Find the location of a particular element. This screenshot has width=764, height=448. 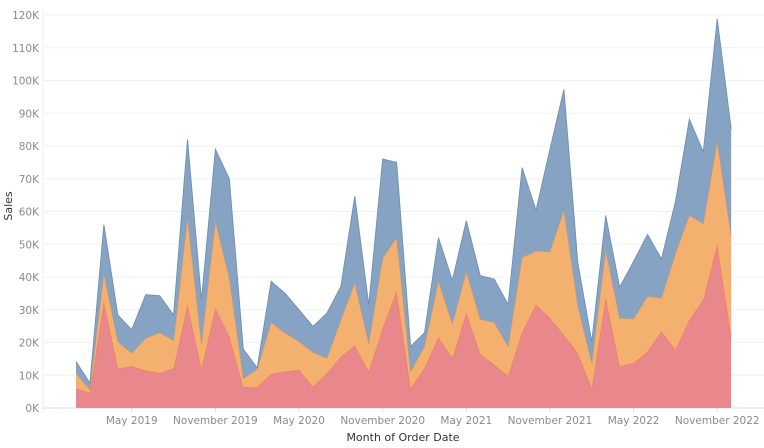

y-tick-label: 60K is located at coordinates (29, 213).